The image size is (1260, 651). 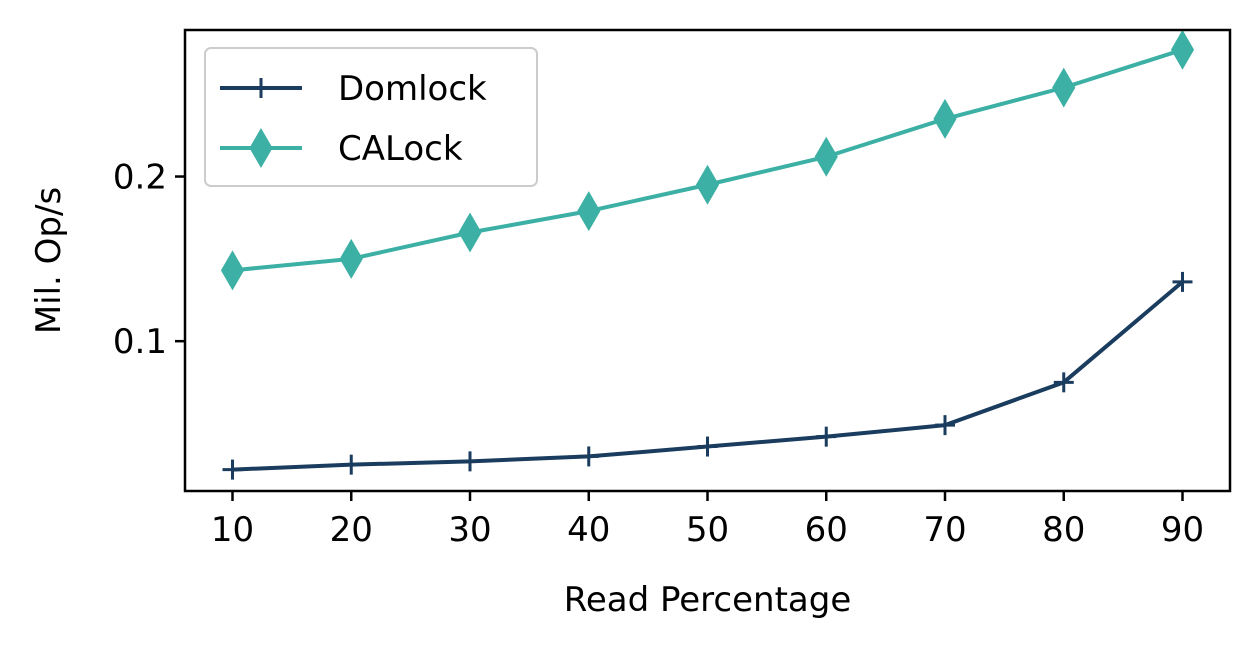 I want to click on x-tick-label: 60, so click(x=826, y=530).